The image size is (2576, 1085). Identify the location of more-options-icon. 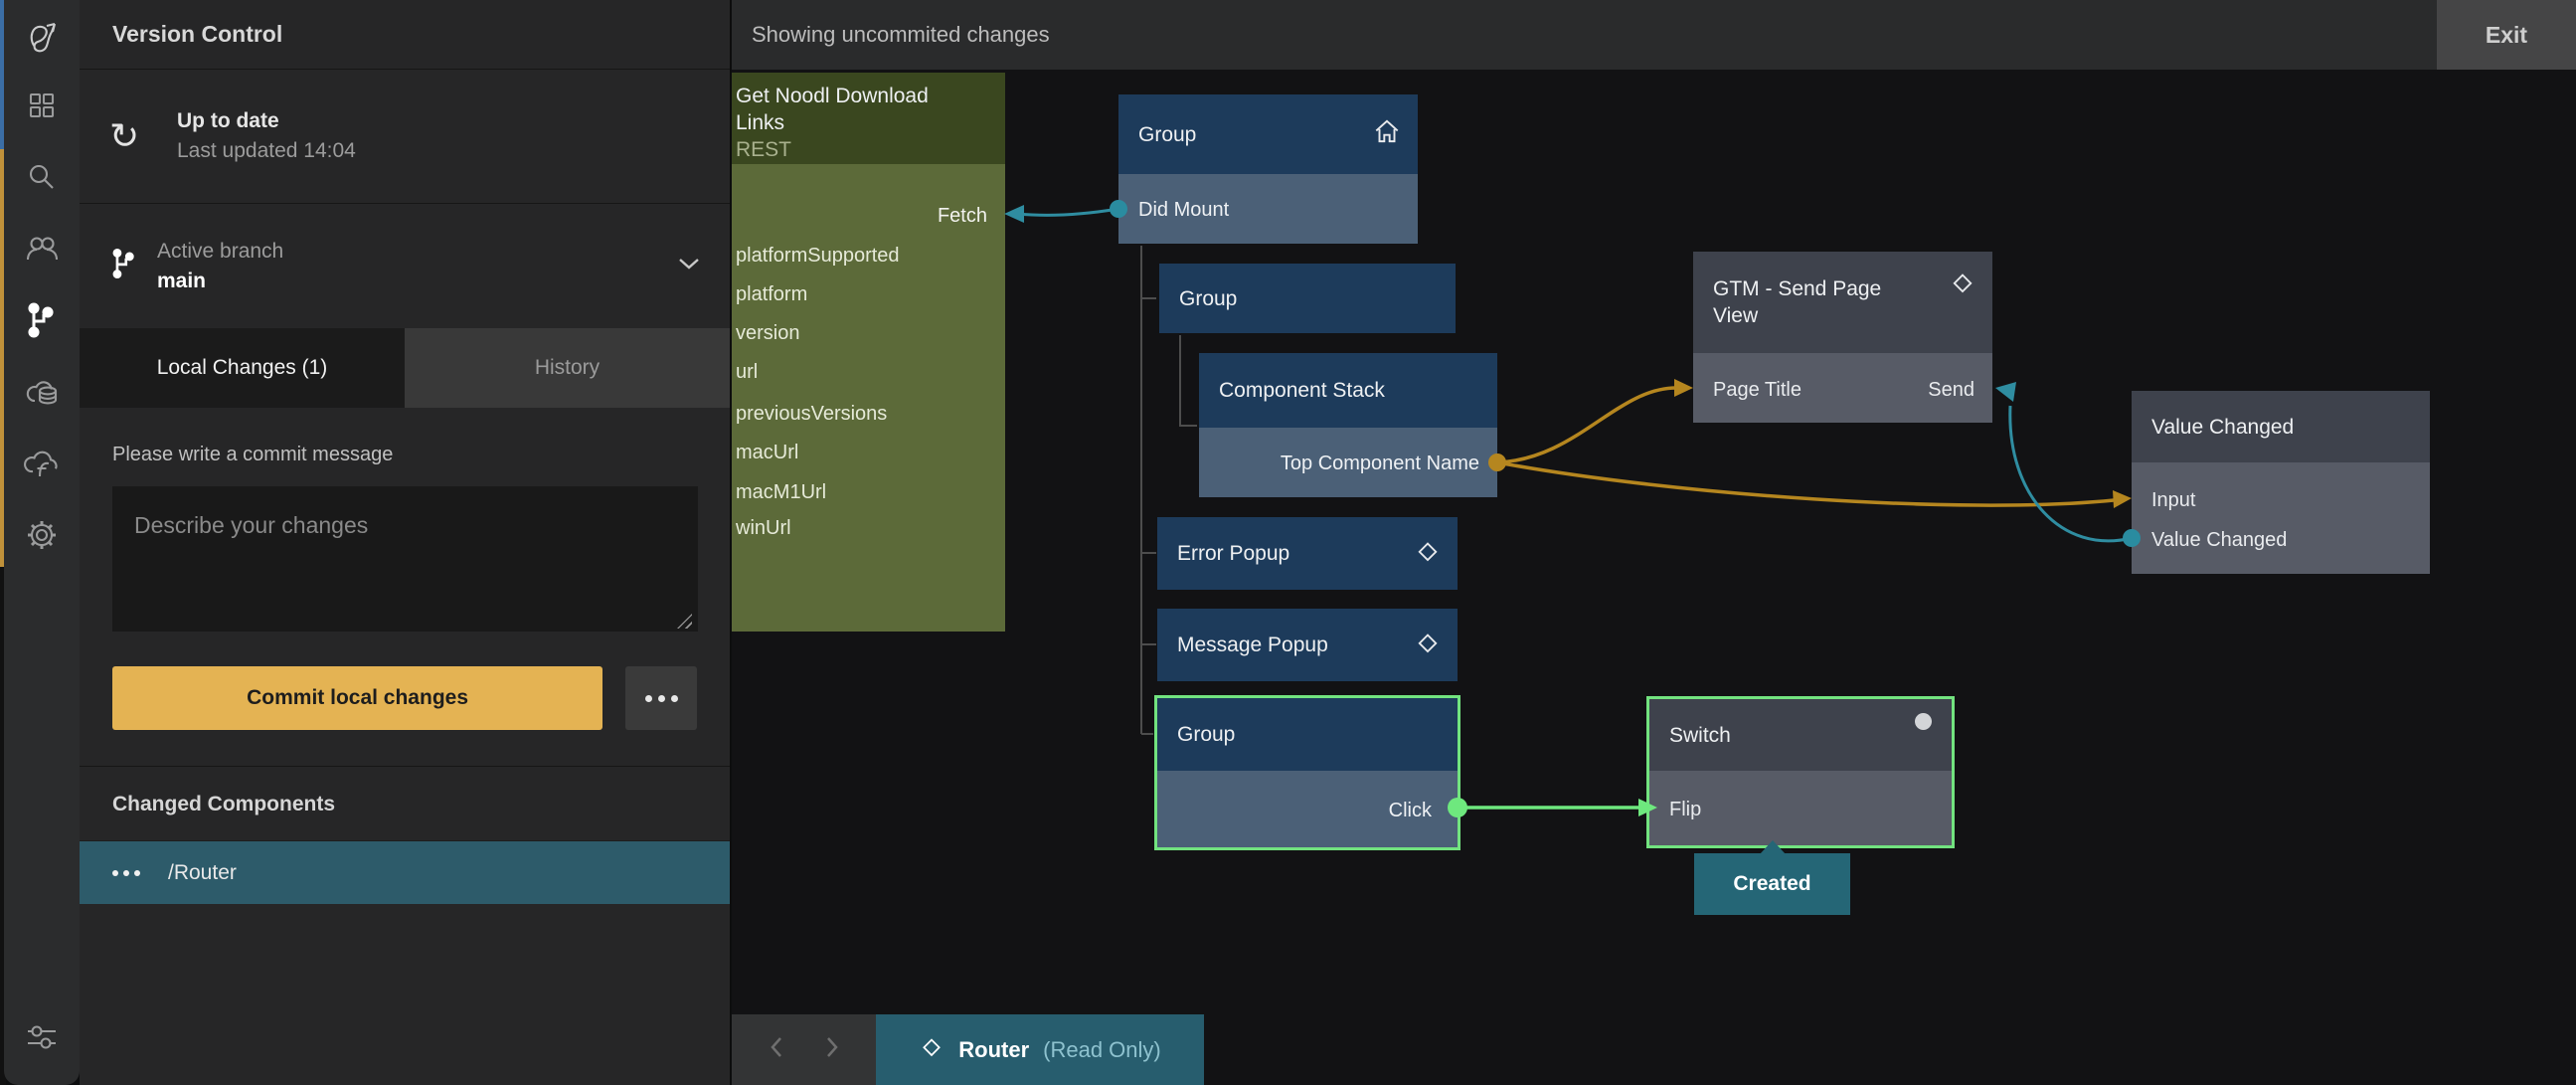
(648, 698).